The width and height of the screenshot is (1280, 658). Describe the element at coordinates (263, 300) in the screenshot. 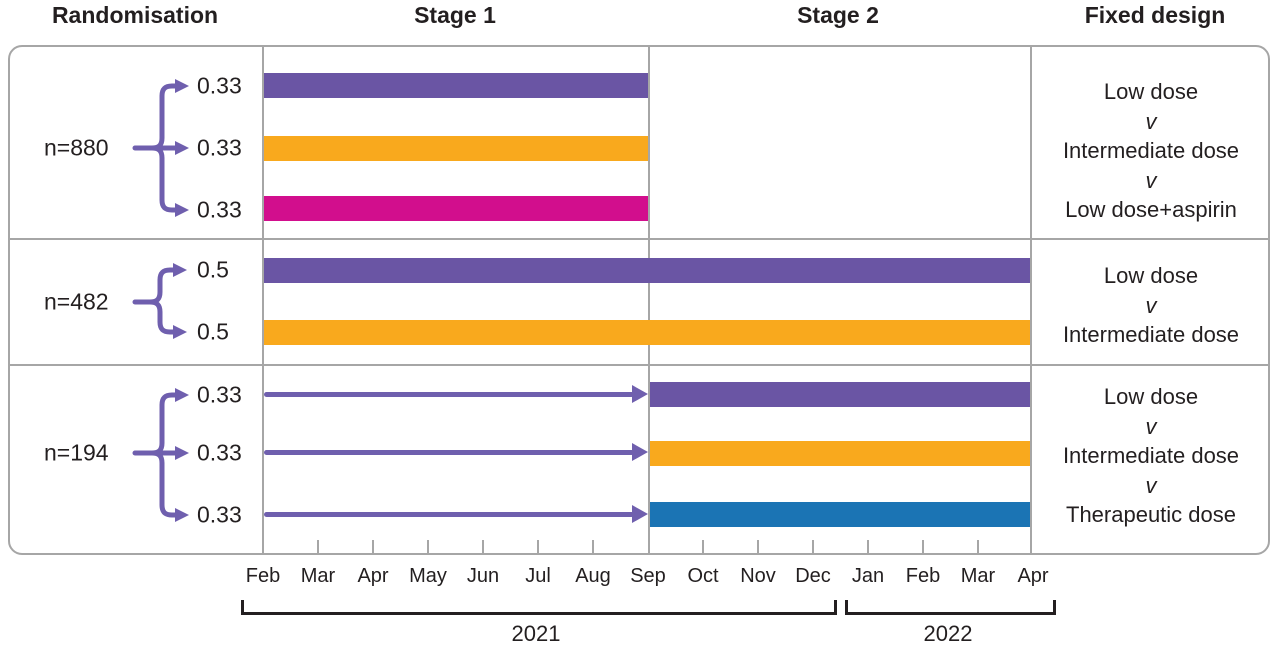

I see `divider-randomisation-stage1` at that location.